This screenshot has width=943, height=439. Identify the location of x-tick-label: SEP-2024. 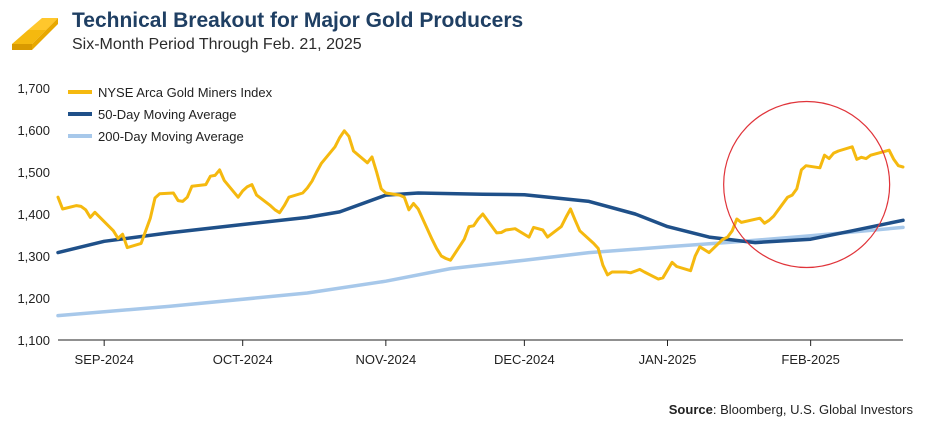
(104, 359).